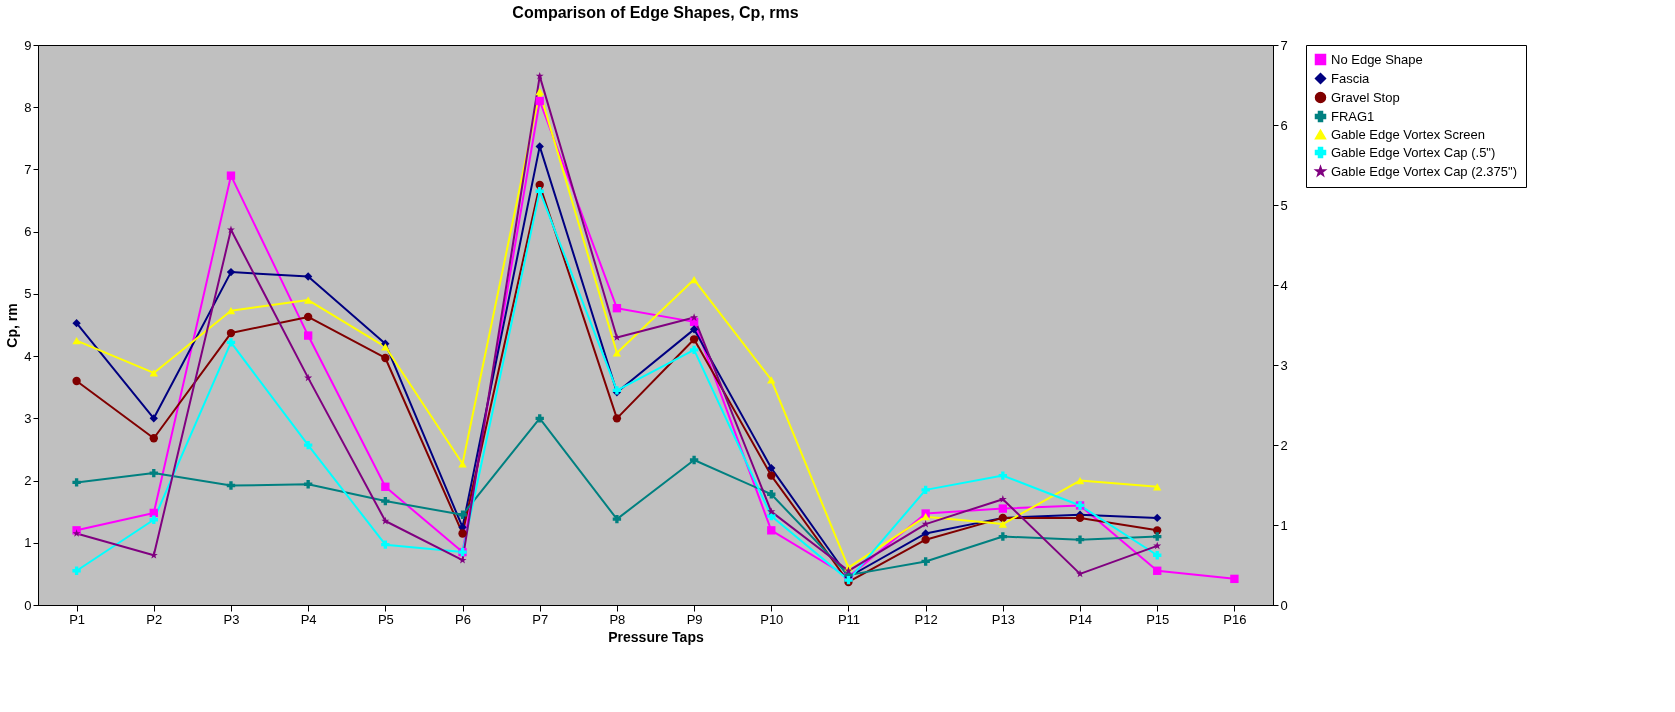  Describe the element at coordinates (154, 619) in the screenshot. I see `x-tick-label: P2` at that location.